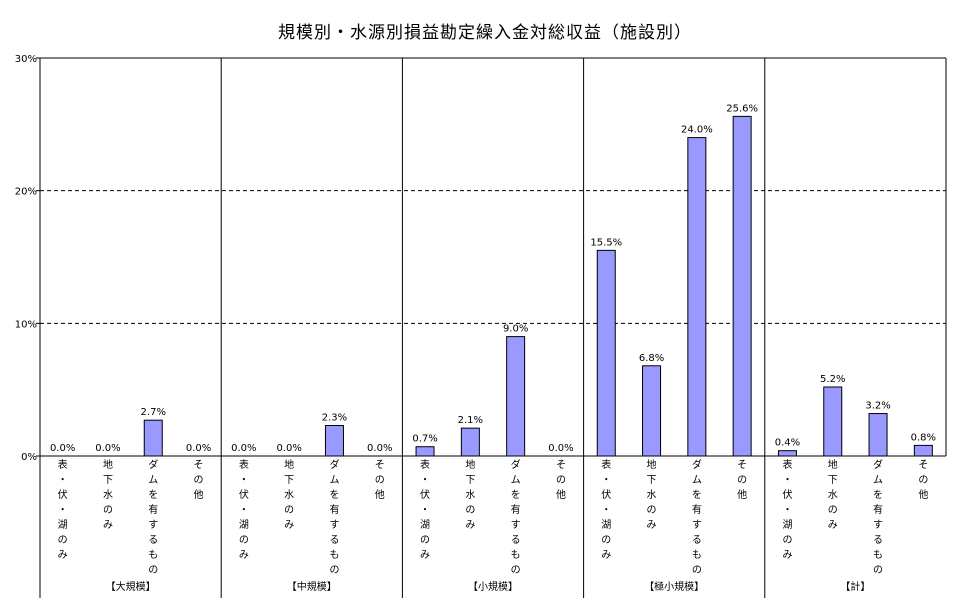  Describe the element at coordinates (877, 406) in the screenshot. I see `data-label: 3.2%` at that location.